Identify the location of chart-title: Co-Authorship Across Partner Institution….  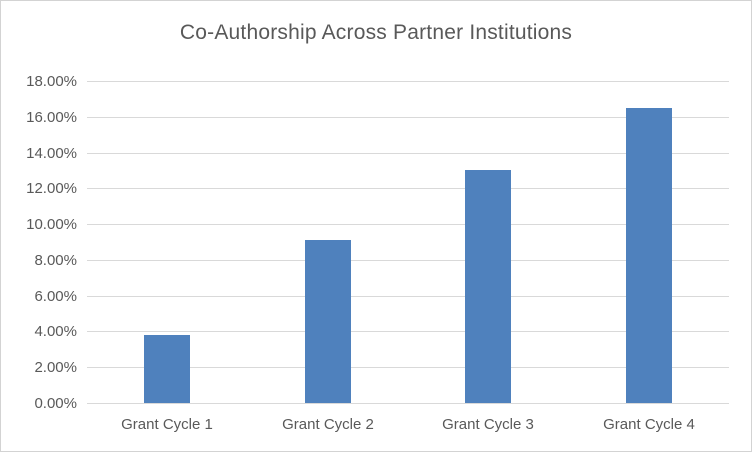
(376, 32).